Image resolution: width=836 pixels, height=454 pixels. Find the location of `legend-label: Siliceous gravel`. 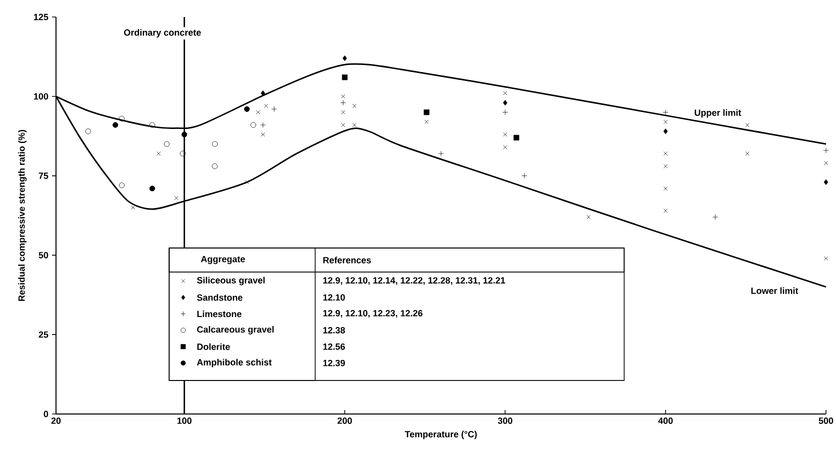

legend-label: Siliceous gravel is located at coordinates (231, 281).